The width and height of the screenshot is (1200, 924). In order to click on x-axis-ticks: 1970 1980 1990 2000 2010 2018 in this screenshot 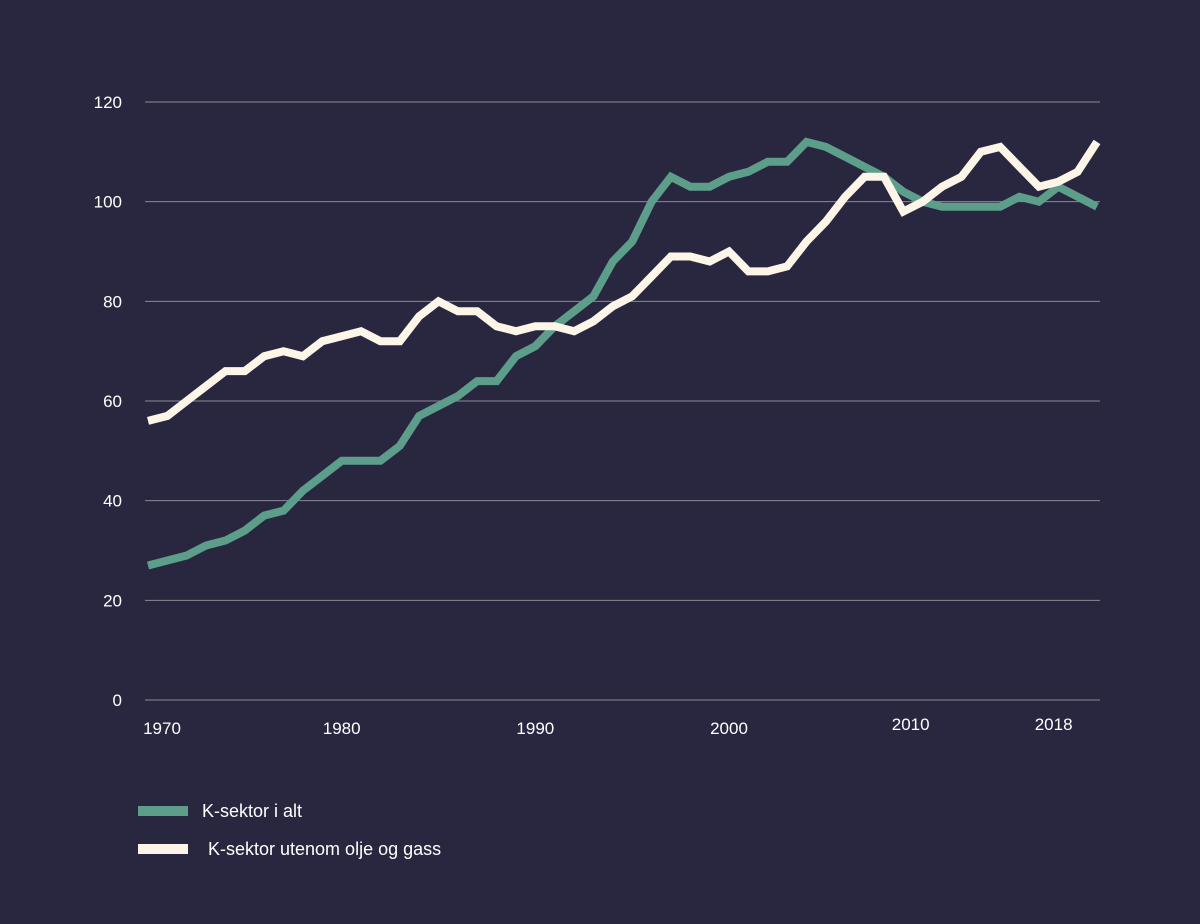, I will do `click(607, 726)`.